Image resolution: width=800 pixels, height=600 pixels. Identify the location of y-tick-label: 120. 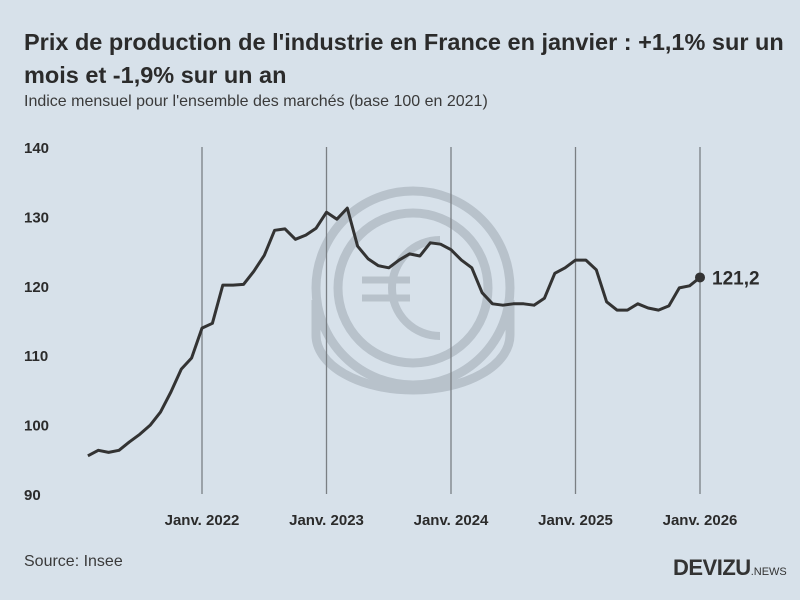
(36, 287).